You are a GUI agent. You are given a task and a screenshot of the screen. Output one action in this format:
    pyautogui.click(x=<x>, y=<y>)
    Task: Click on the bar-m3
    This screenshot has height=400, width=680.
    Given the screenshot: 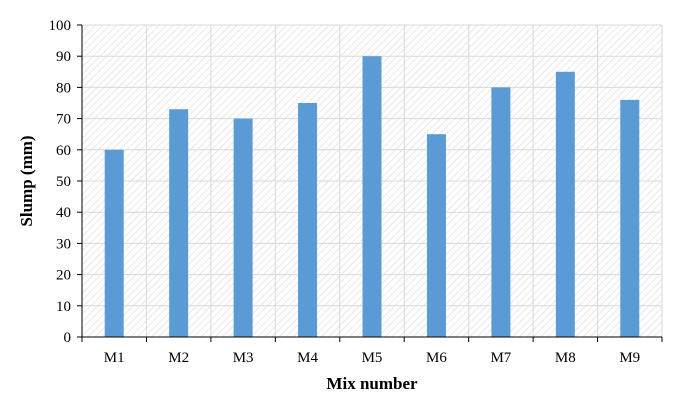 What is the action you would take?
    pyautogui.click(x=243, y=227)
    